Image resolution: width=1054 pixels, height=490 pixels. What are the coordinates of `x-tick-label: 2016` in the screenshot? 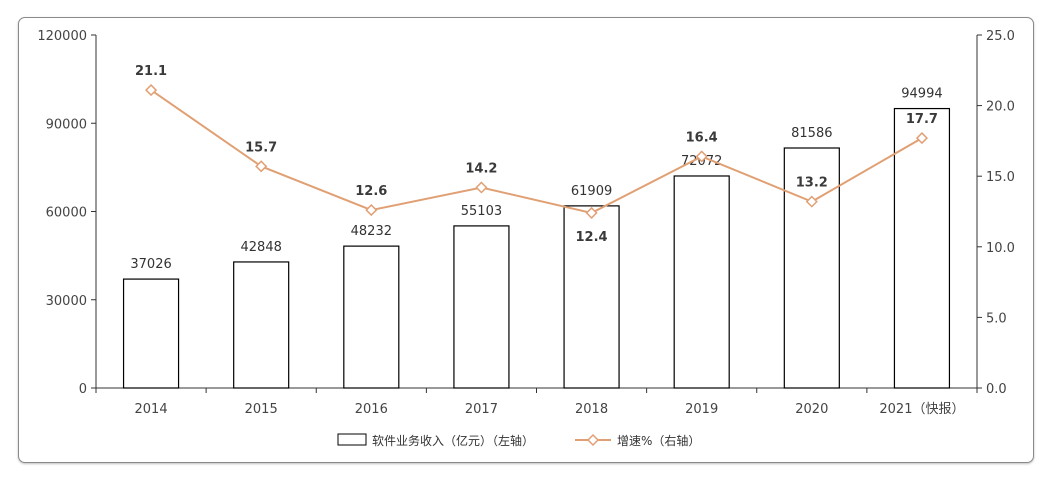 It's located at (371, 409).